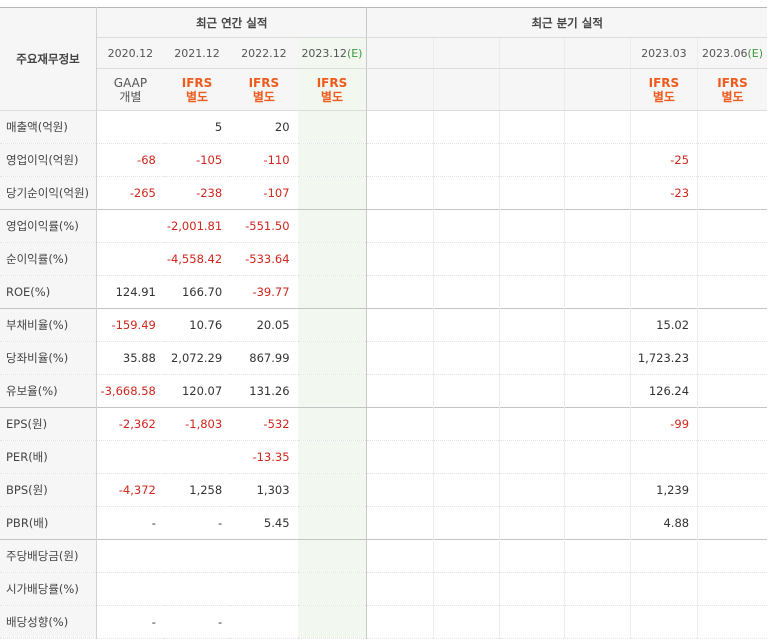 The width and height of the screenshot is (774, 639). Describe the element at coordinates (264, 424) in the screenshot. I see `annual-value-cell: -532` at that location.